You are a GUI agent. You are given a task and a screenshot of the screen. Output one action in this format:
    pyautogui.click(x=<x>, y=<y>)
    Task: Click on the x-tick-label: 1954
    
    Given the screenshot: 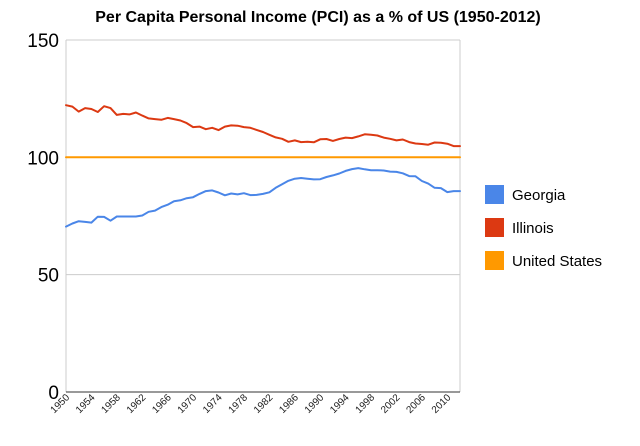 What is the action you would take?
    pyautogui.click(x=86, y=404)
    